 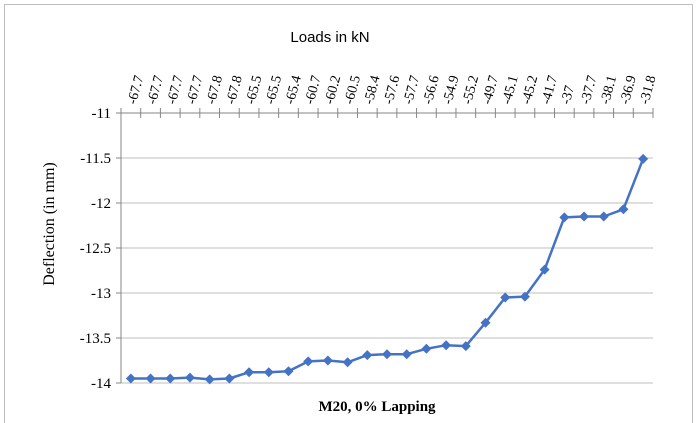 I want to click on x-tick-label: -37, so click(x=568, y=95).